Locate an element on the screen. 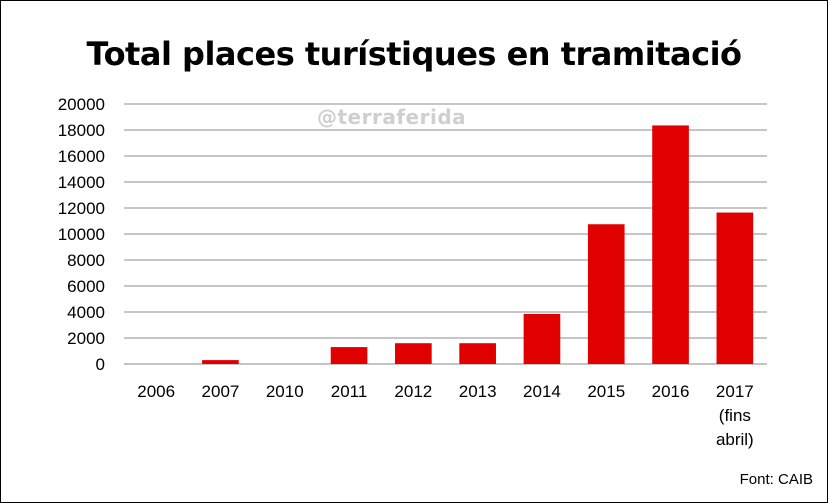  x-tick-label: 2006 is located at coordinates (156, 391).